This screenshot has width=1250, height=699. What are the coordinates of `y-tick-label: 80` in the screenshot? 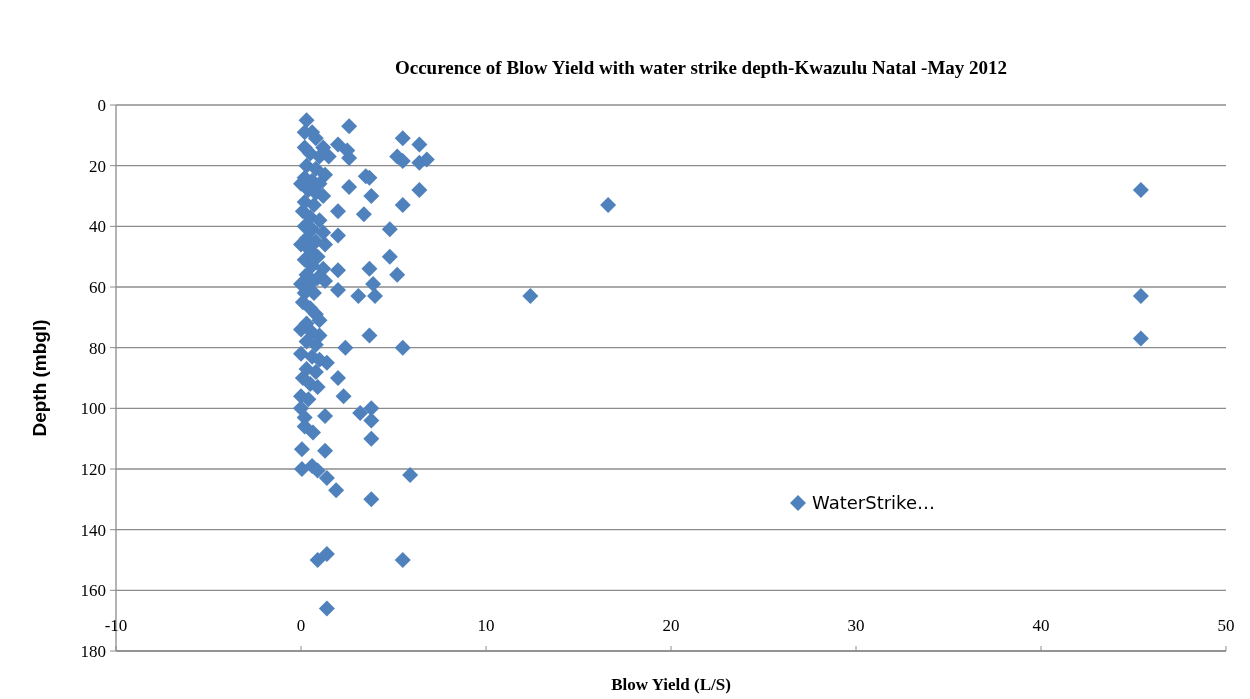 It's located at (97, 348).